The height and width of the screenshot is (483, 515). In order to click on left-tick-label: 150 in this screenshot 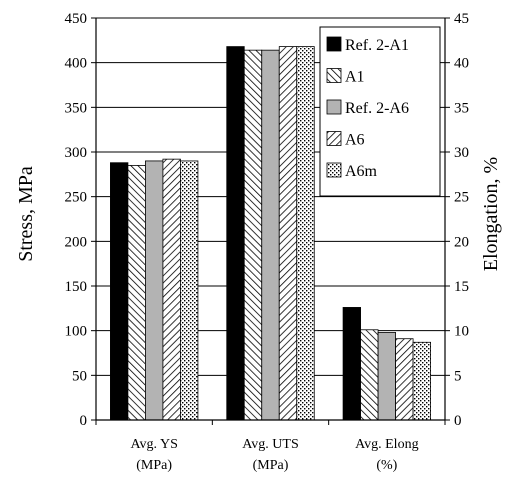, I will do `click(76, 287)`.